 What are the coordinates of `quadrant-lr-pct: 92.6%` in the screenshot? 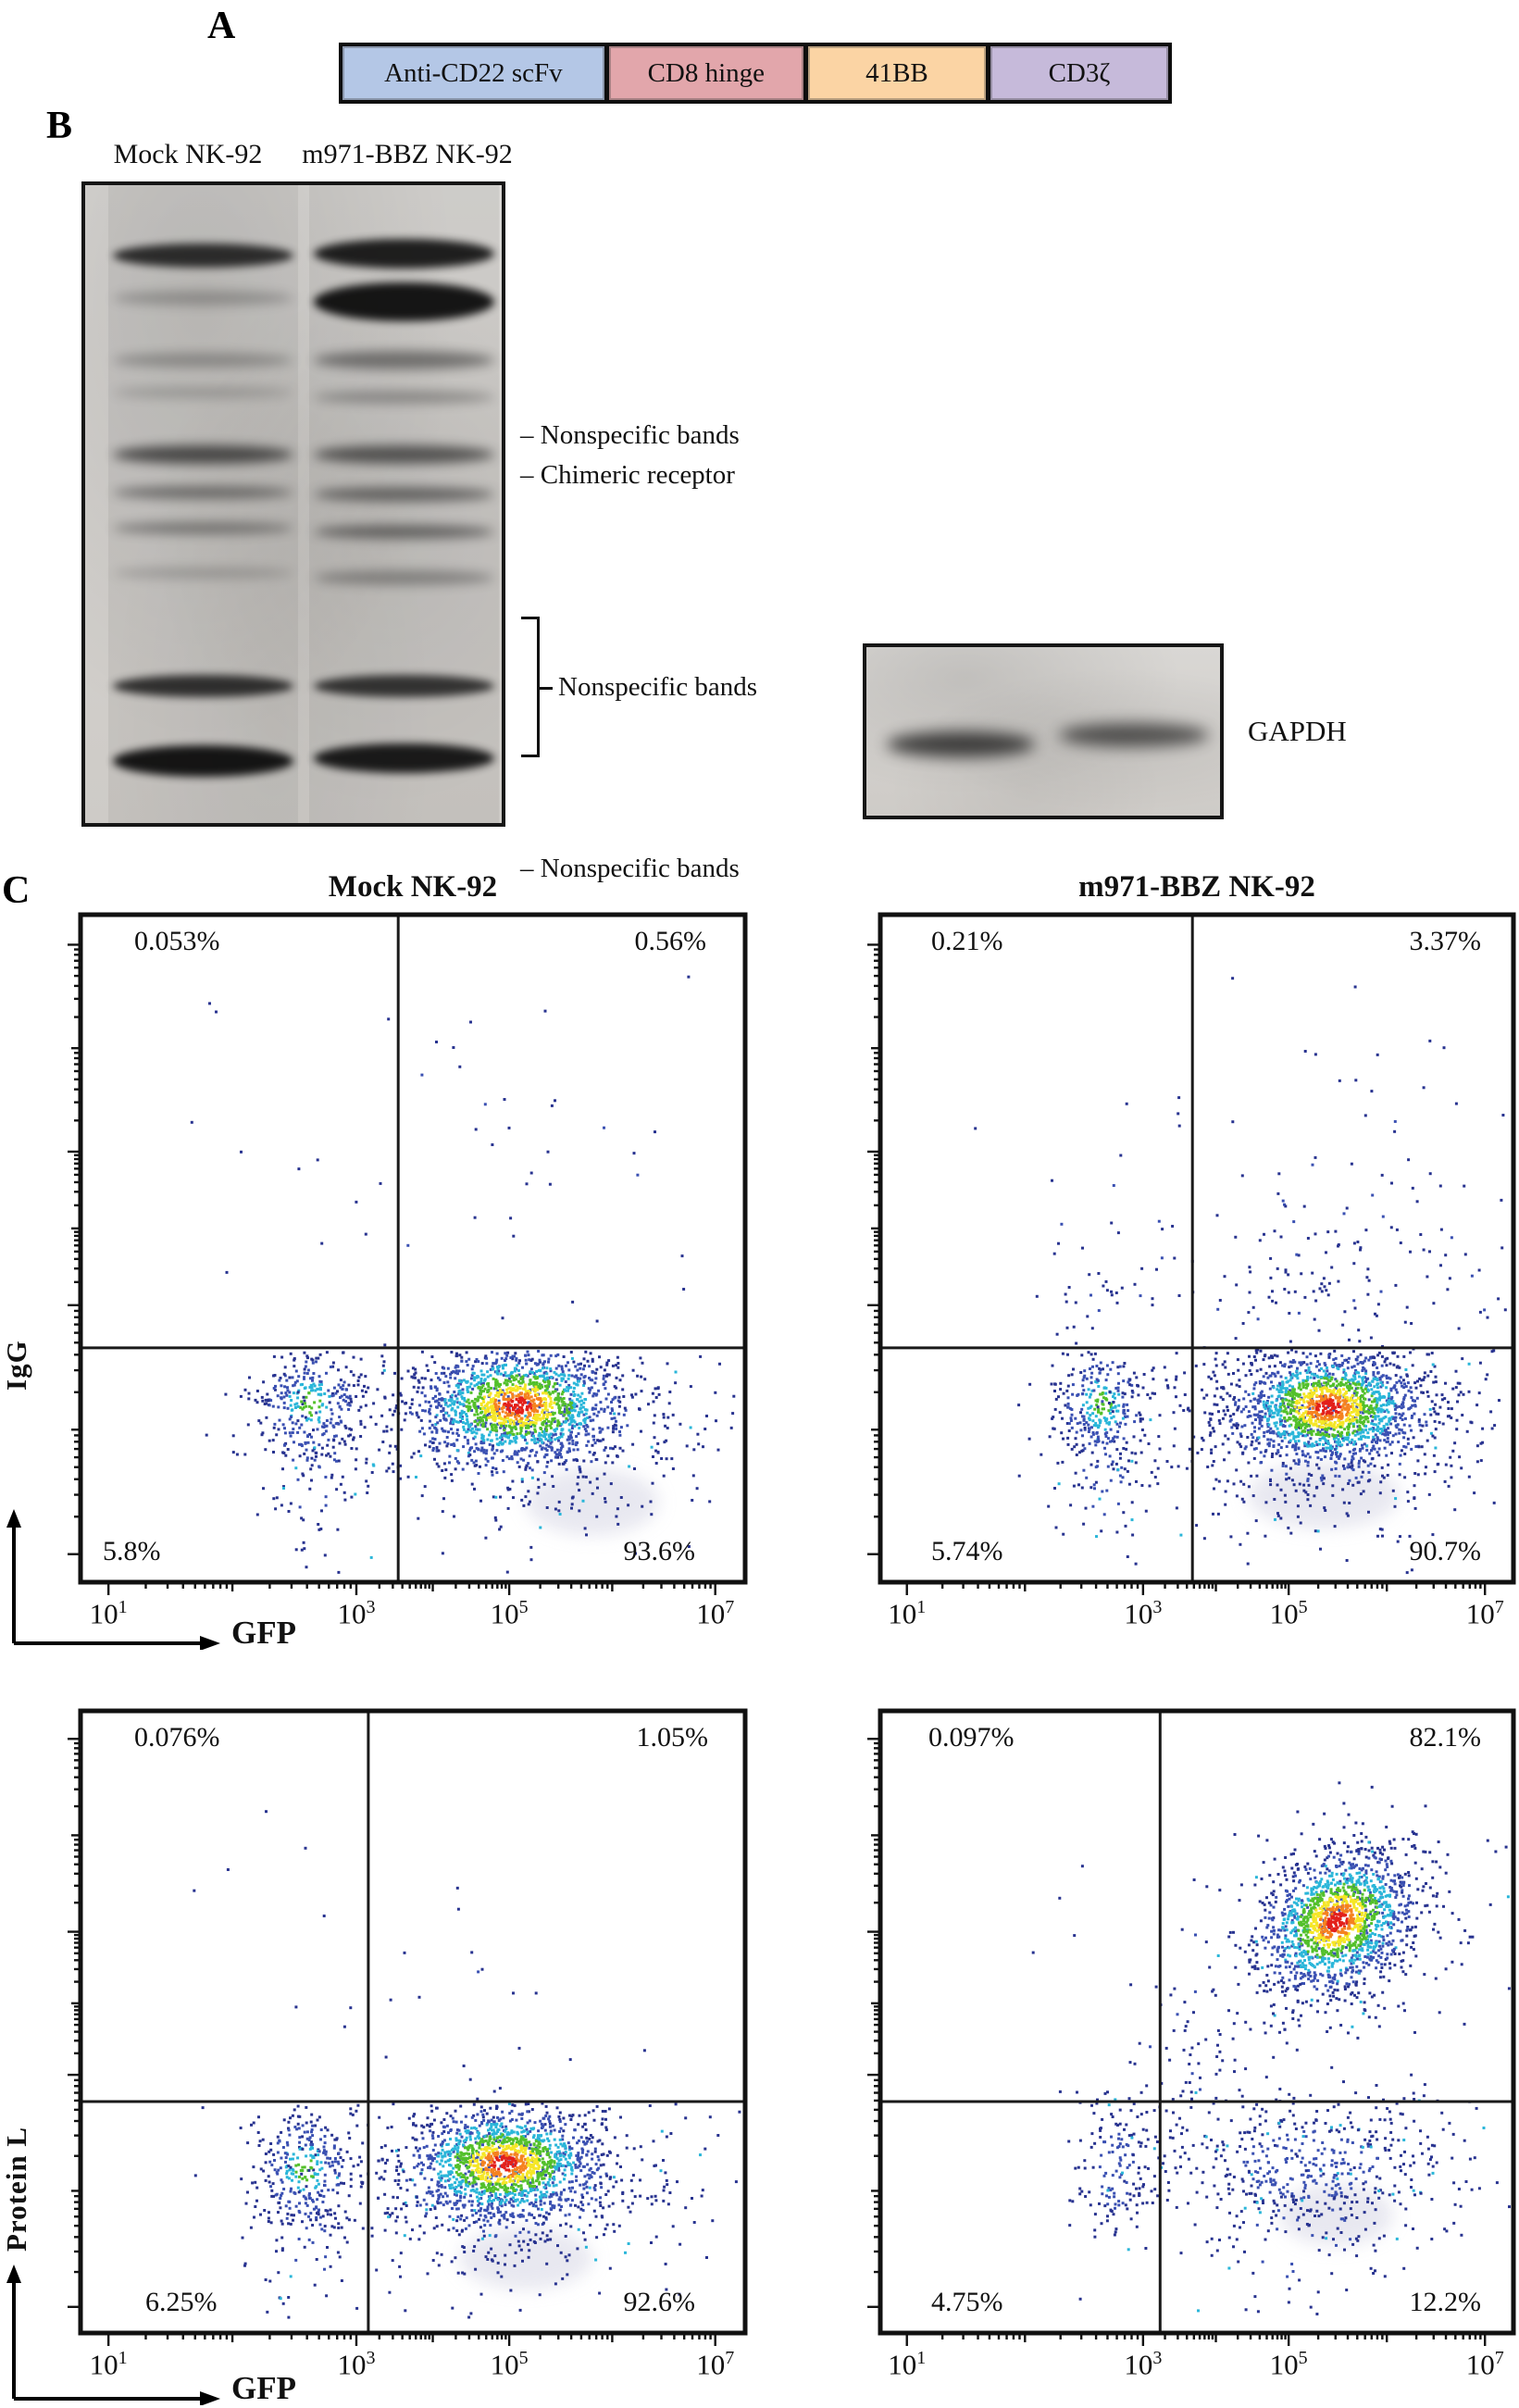 It's located at (659, 2302).